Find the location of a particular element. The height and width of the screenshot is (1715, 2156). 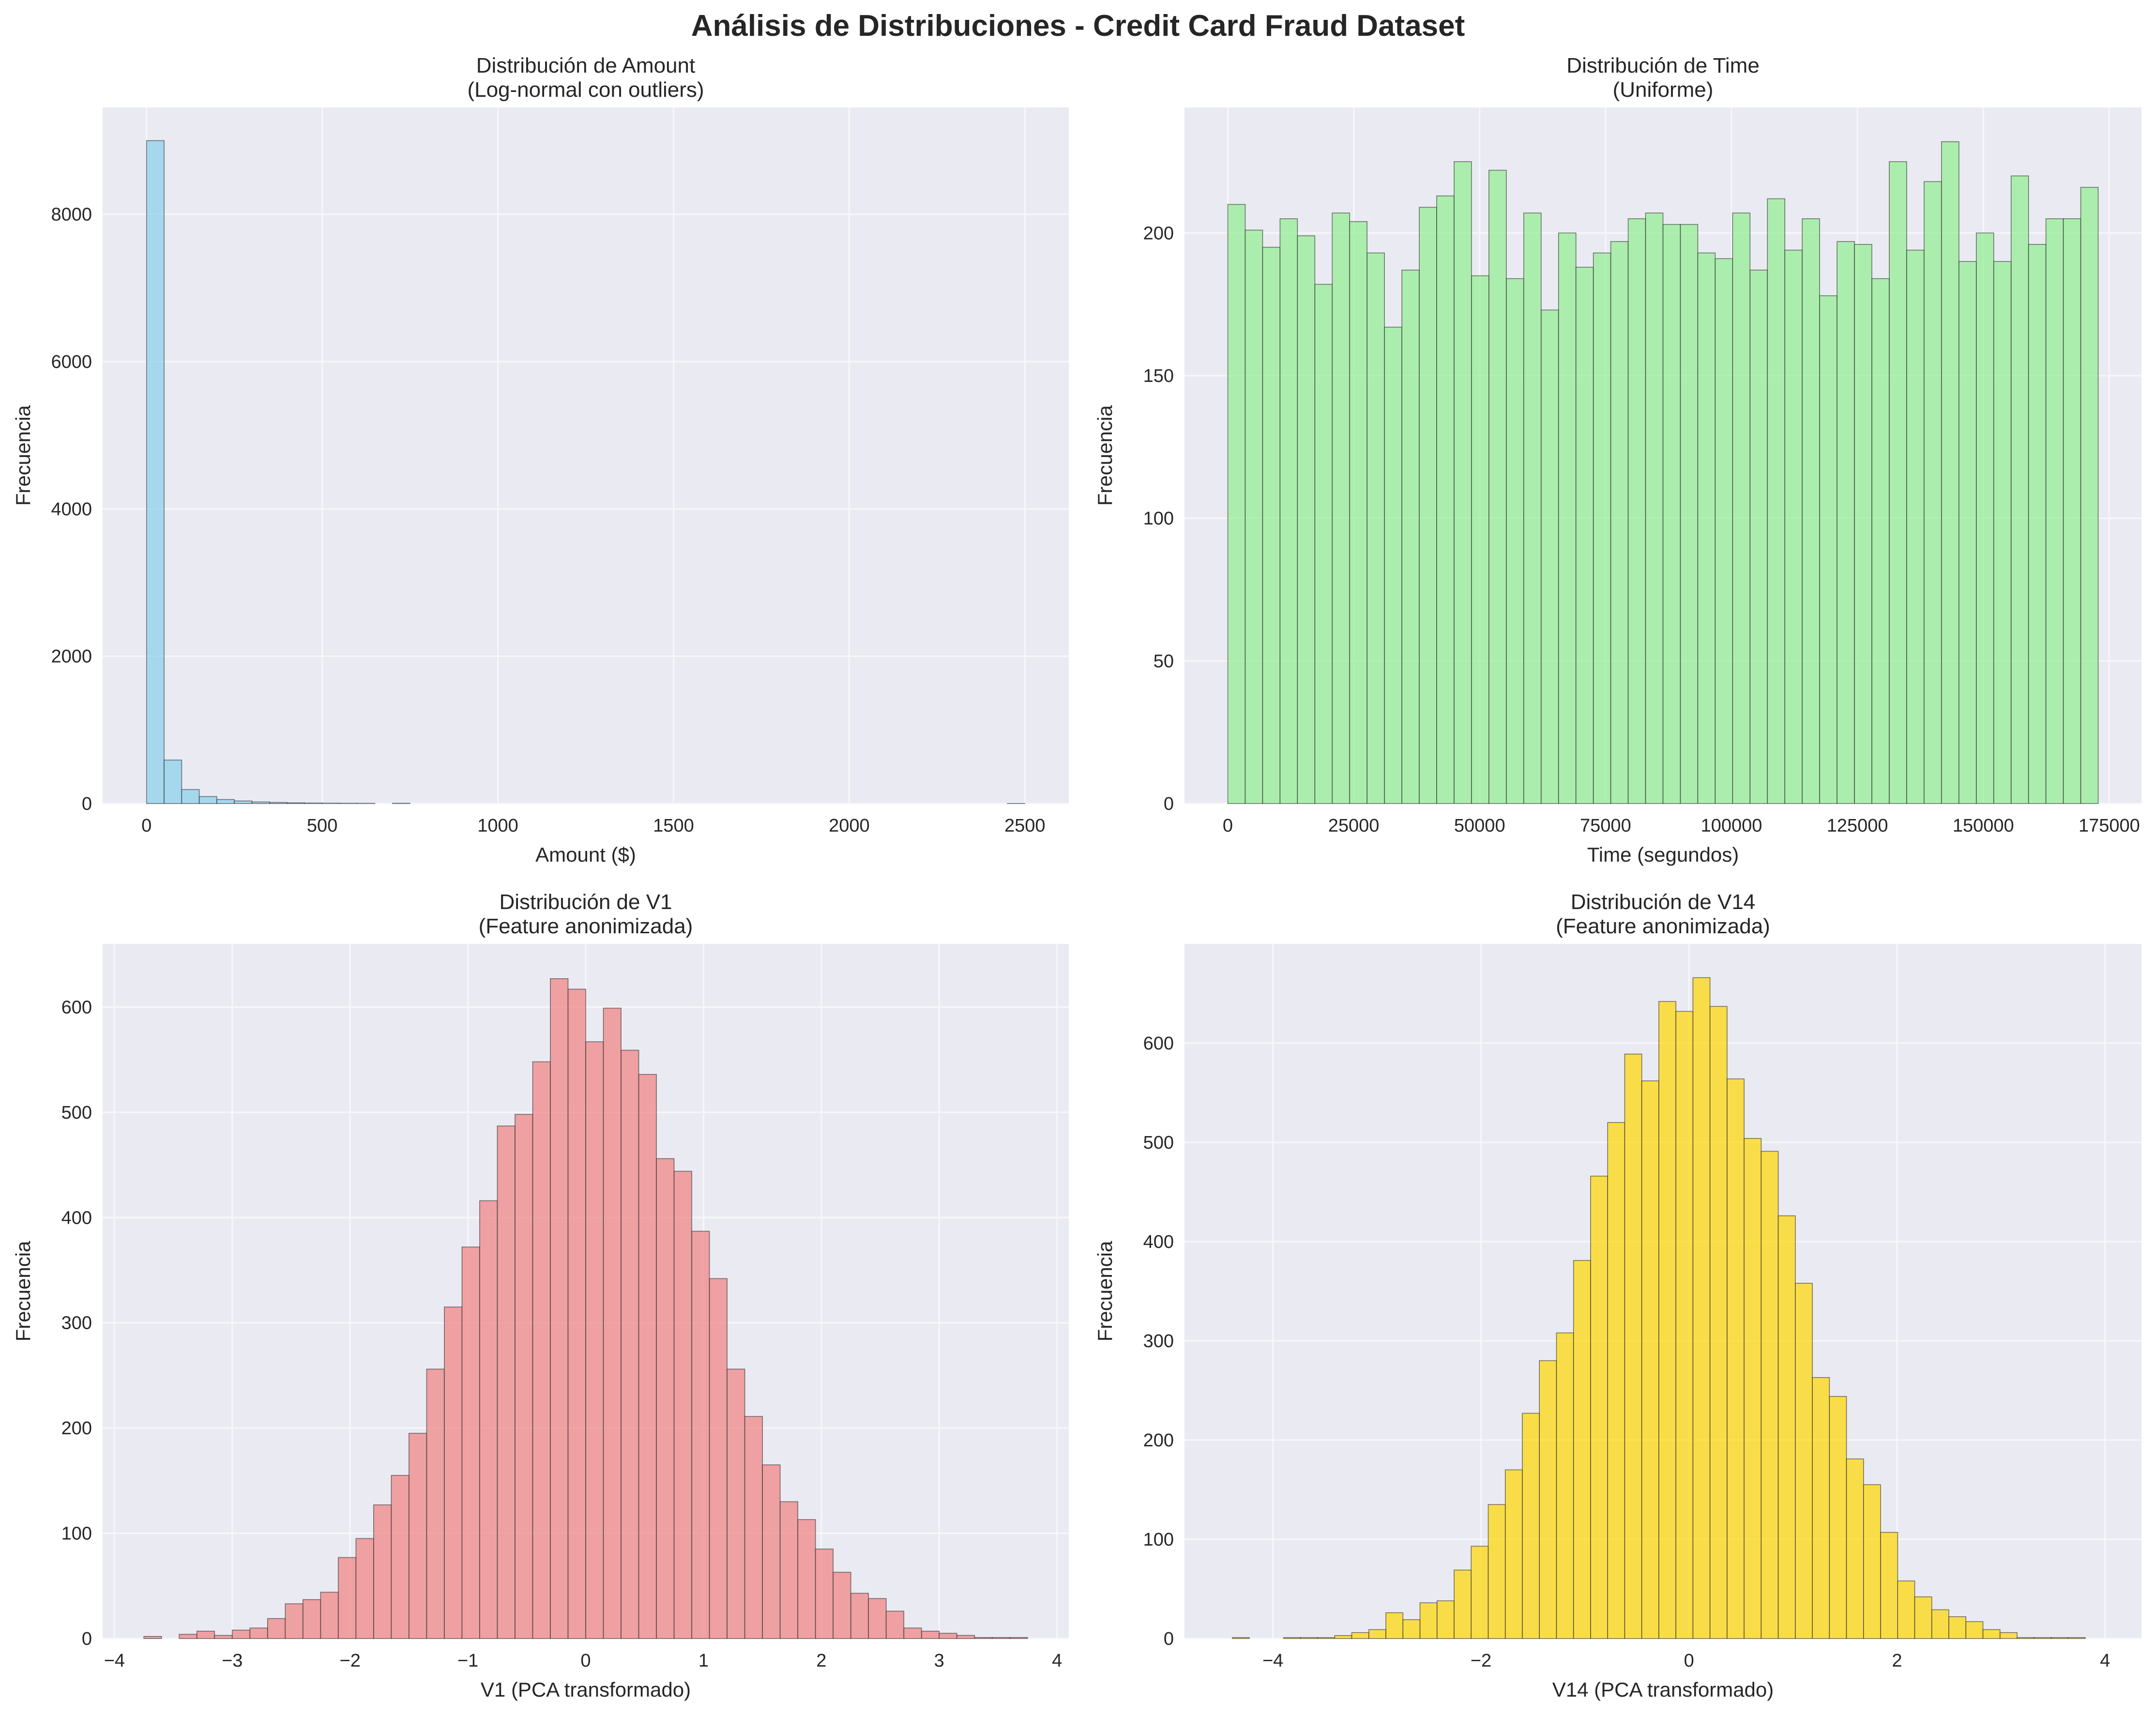

time-y-axis-label: Frecuencia is located at coordinates (1104, 455).